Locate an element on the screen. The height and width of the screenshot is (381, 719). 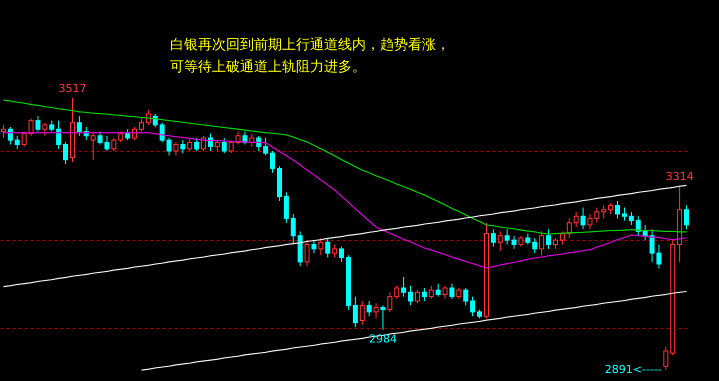
annotation: 2984 is located at coordinates (382, 339).